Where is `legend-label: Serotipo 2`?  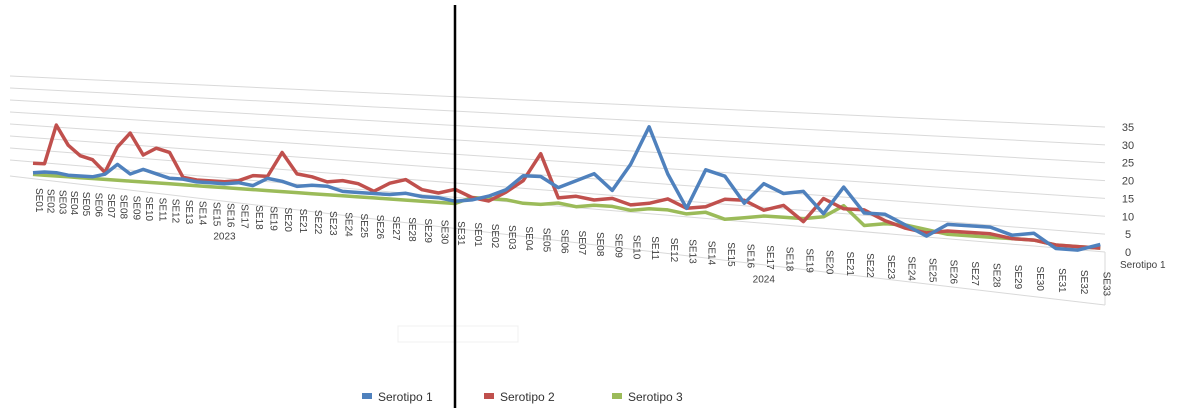
legend-label: Serotipo 2 is located at coordinates (527, 397).